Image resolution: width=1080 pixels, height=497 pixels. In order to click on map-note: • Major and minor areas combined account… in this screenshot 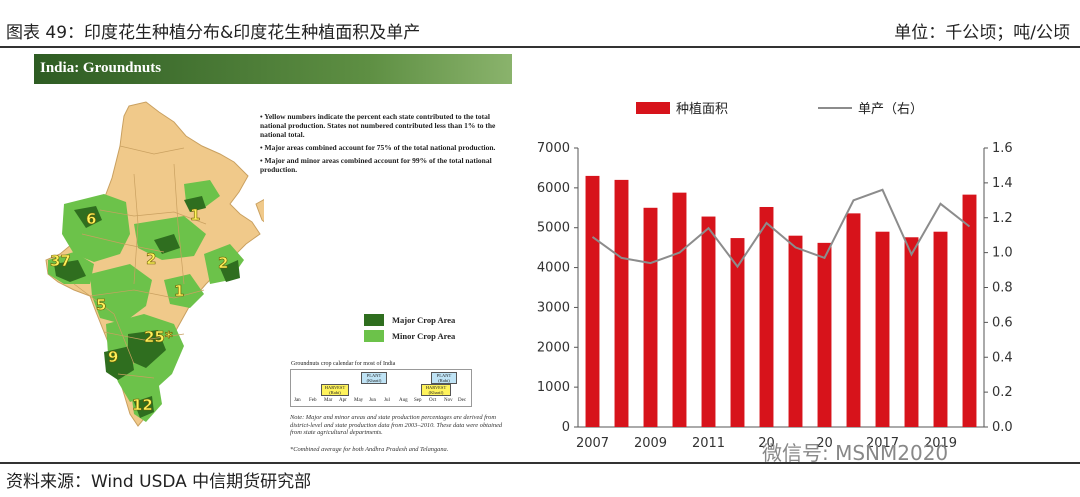, I will do `click(376, 165)`.